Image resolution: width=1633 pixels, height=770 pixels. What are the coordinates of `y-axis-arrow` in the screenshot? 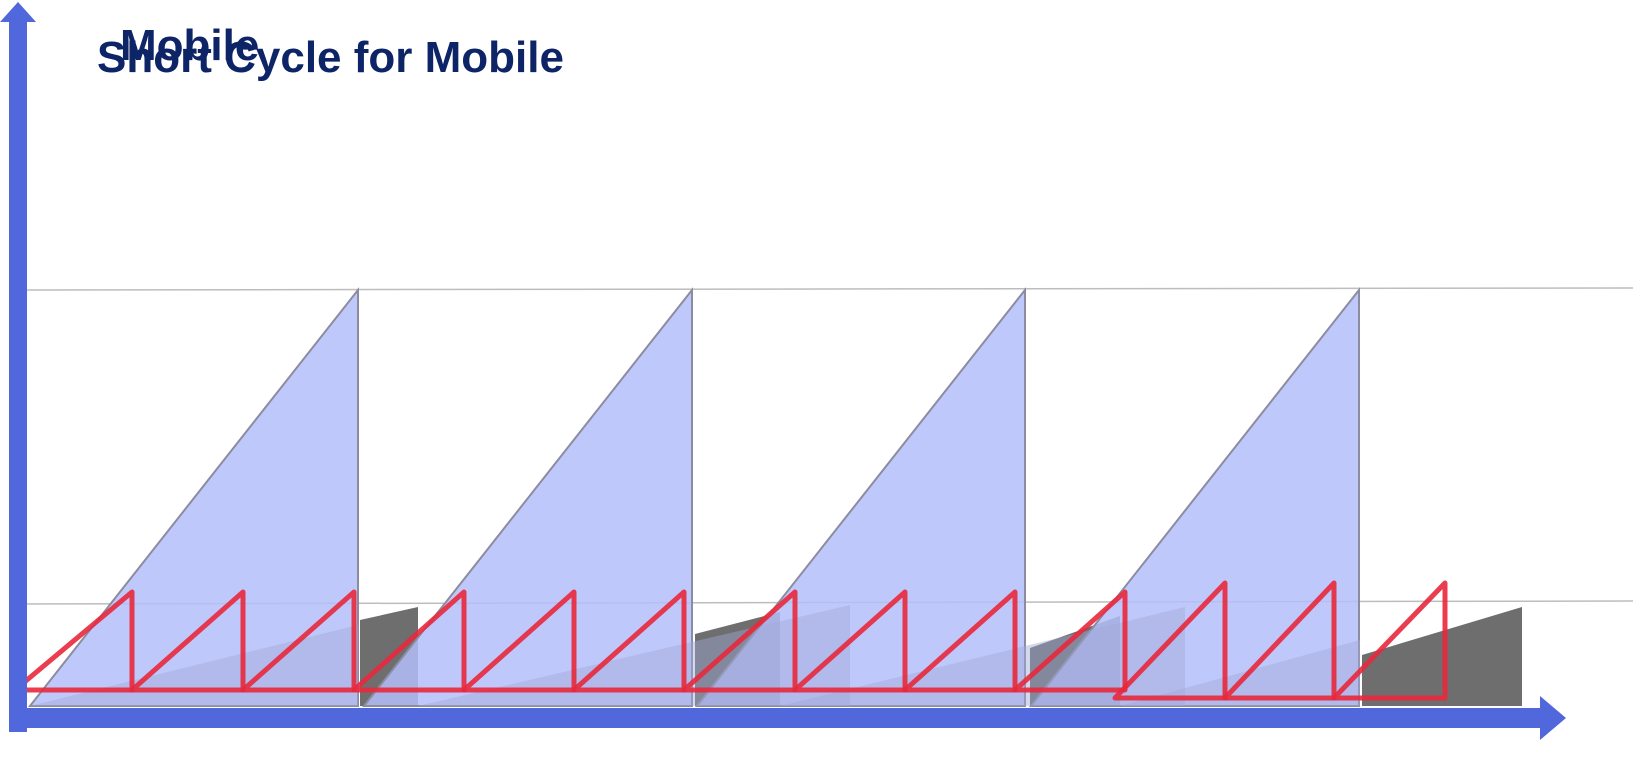 It's located at (18, 12).